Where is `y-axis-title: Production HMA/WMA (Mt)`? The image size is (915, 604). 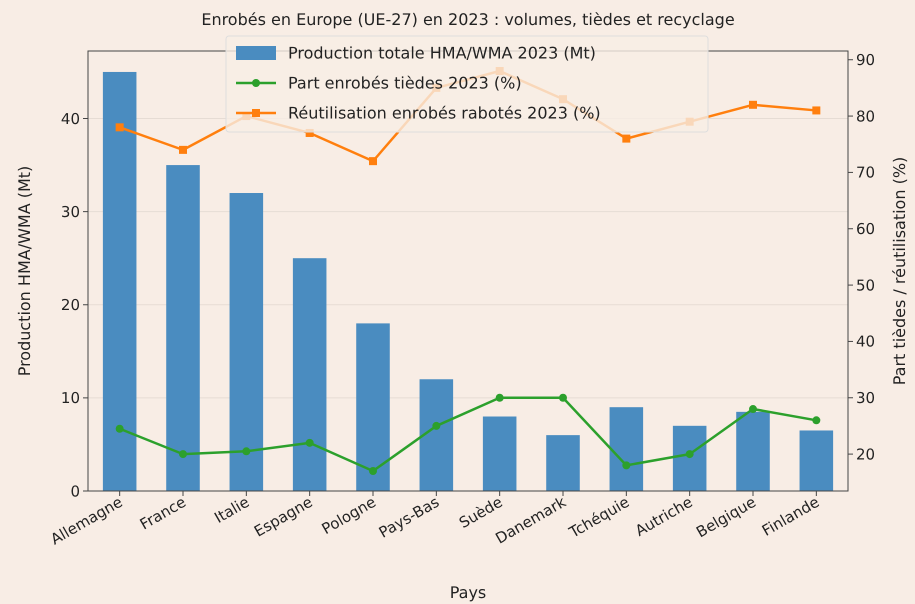 y-axis-title: Production HMA/WMA (Mt) is located at coordinates (24, 271).